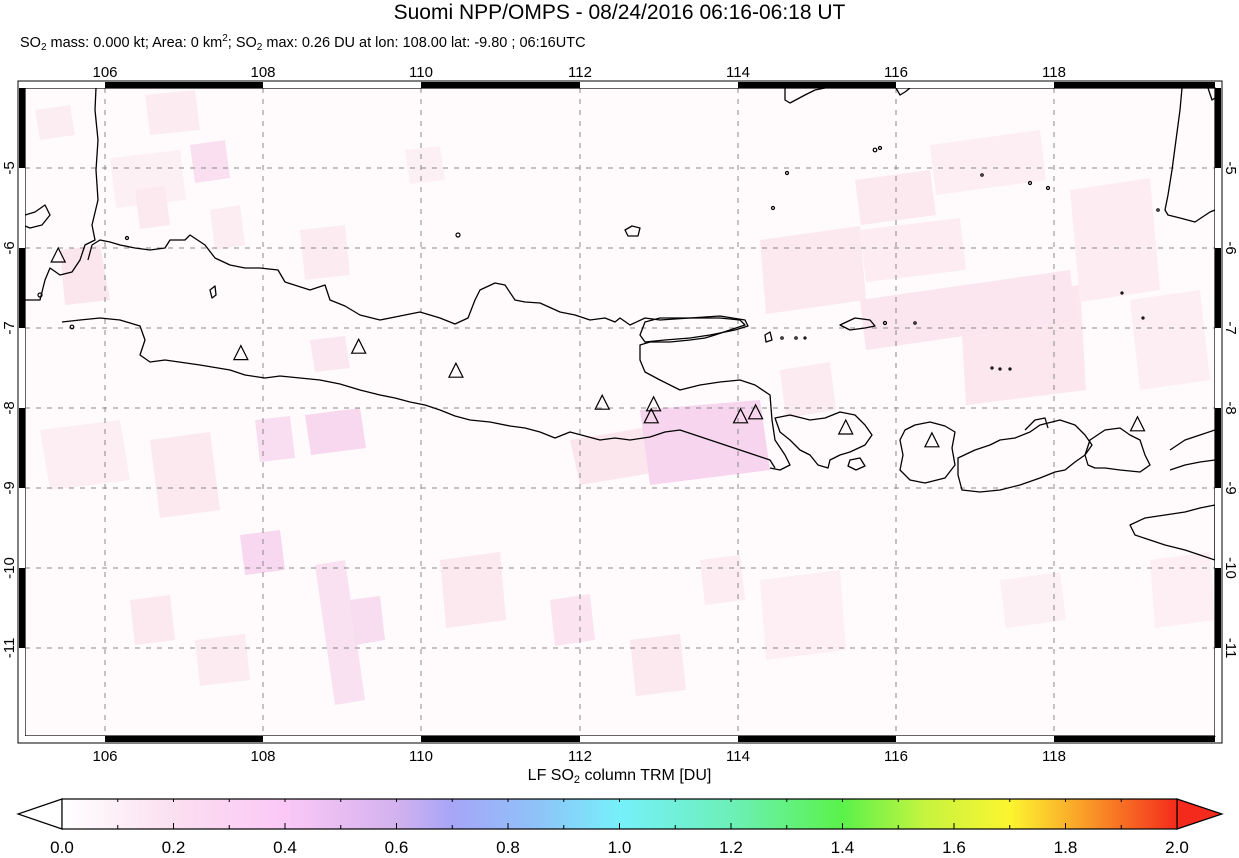 The image size is (1239, 858). I want to click on colorbar-tick-label: 1.8, so click(1065, 847).